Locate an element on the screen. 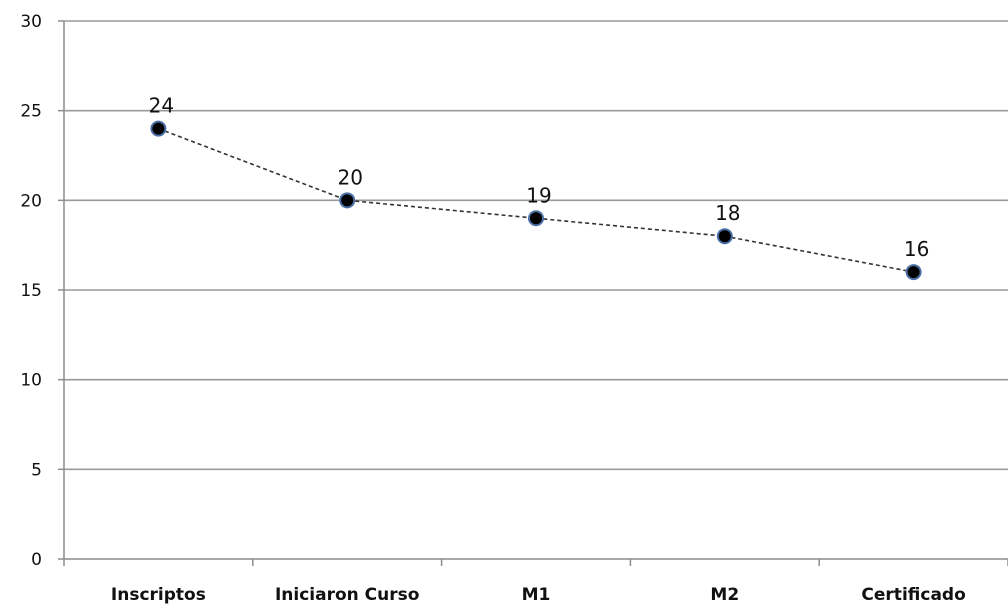 This screenshot has height=610, width=1008. x-category-label: M2 is located at coordinates (724, 595).